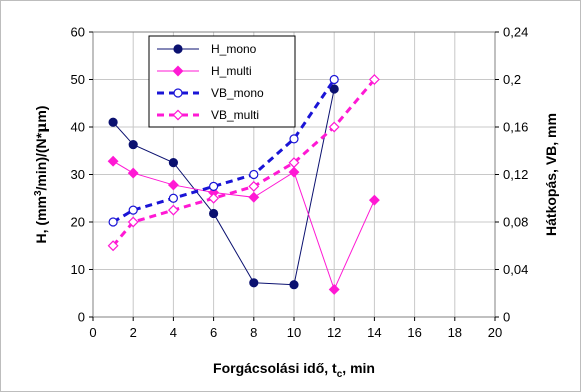  Describe the element at coordinates (235, 115) in the screenshot. I see `legend-label: VB_multi` at that location.